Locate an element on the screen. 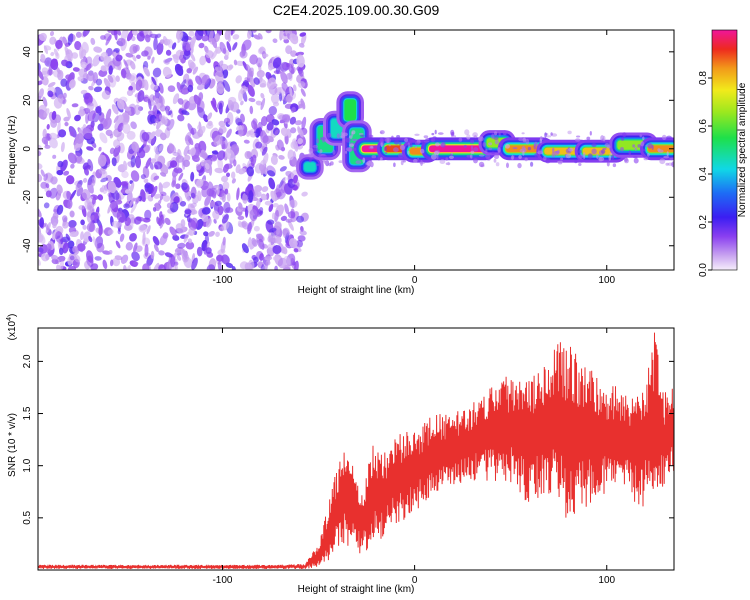 The width and height of the screenshot is (750, 600). x-tick-label: 100 is located at coordinates (606, 580).